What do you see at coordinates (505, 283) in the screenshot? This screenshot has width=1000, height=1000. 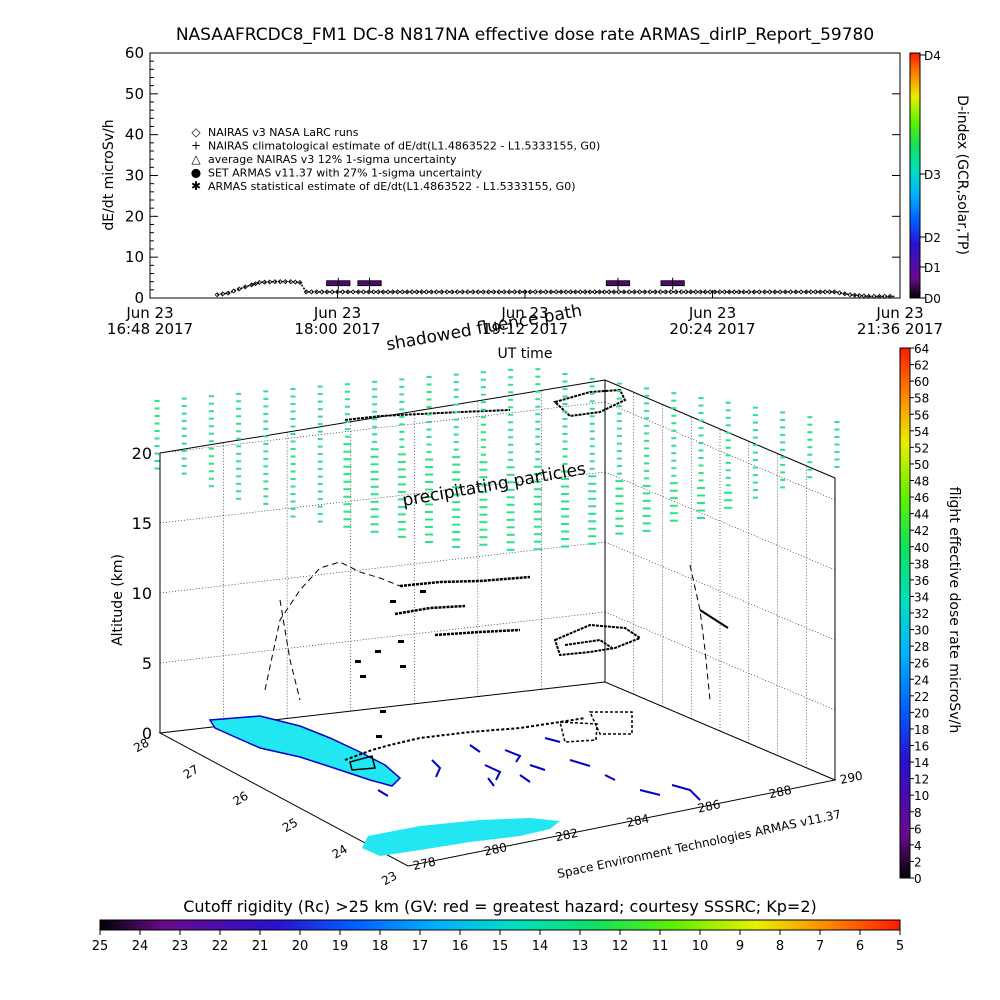 I see `series-armas` at bounding box center [505, 283].